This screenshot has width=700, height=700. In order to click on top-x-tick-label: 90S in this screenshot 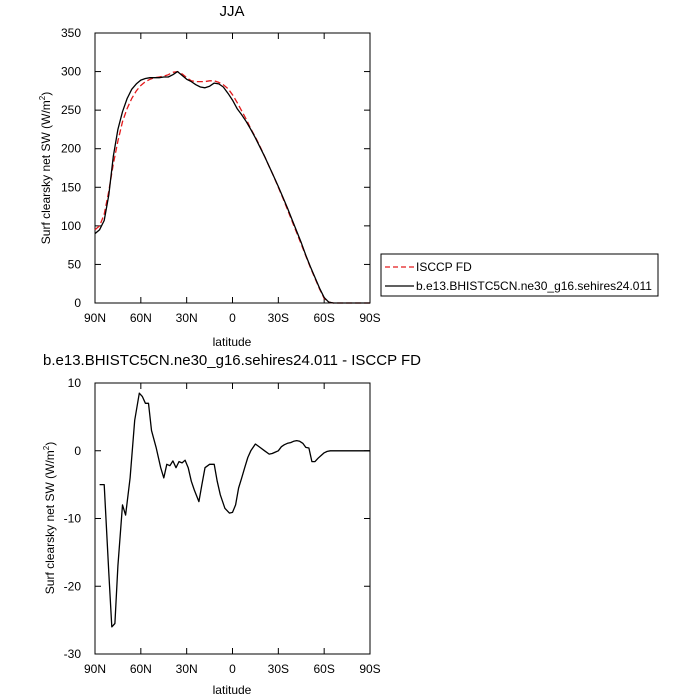, I will do `click(369, 318)`.